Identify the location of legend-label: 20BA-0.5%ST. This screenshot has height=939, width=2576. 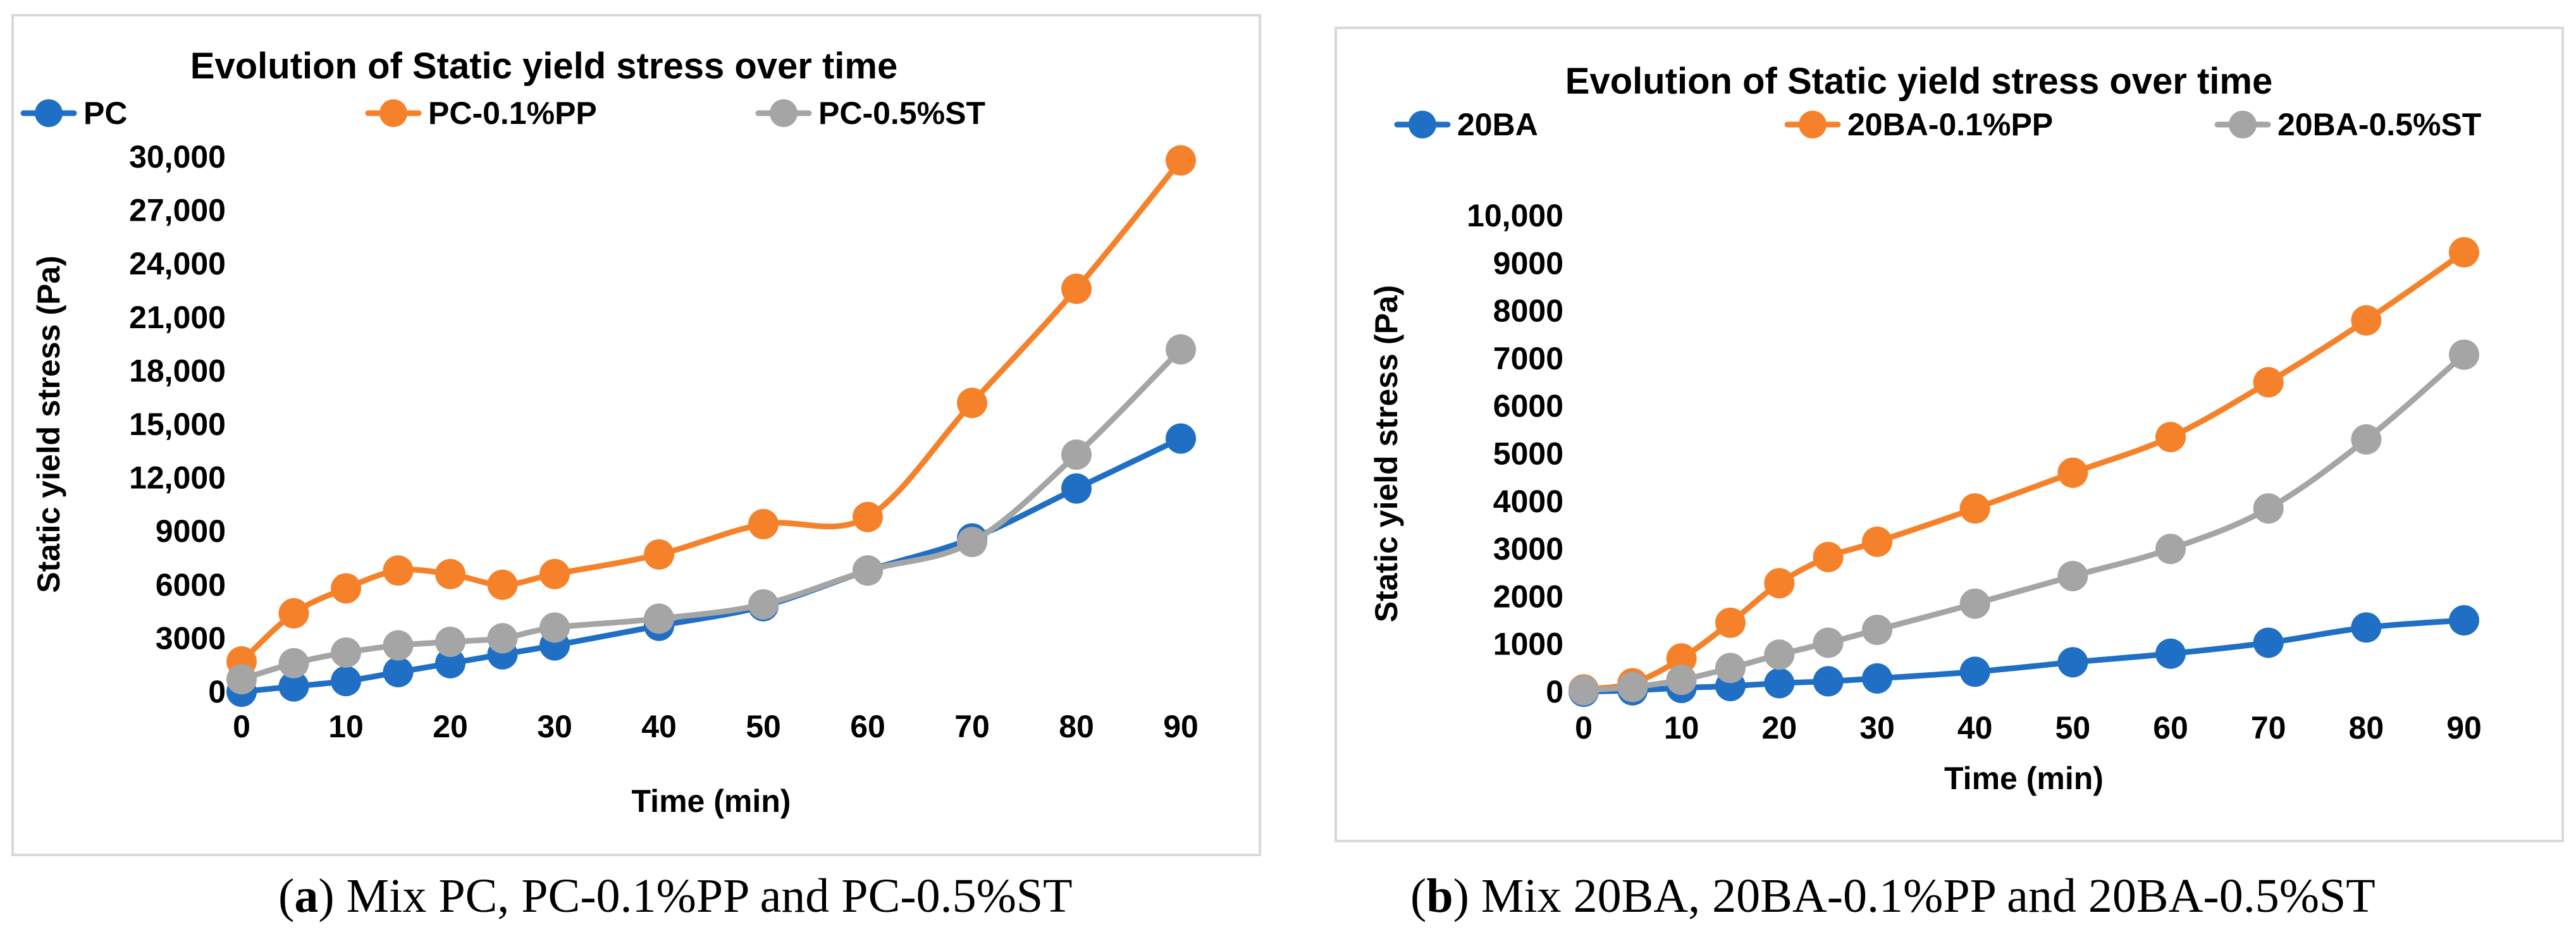
(2379, 124).